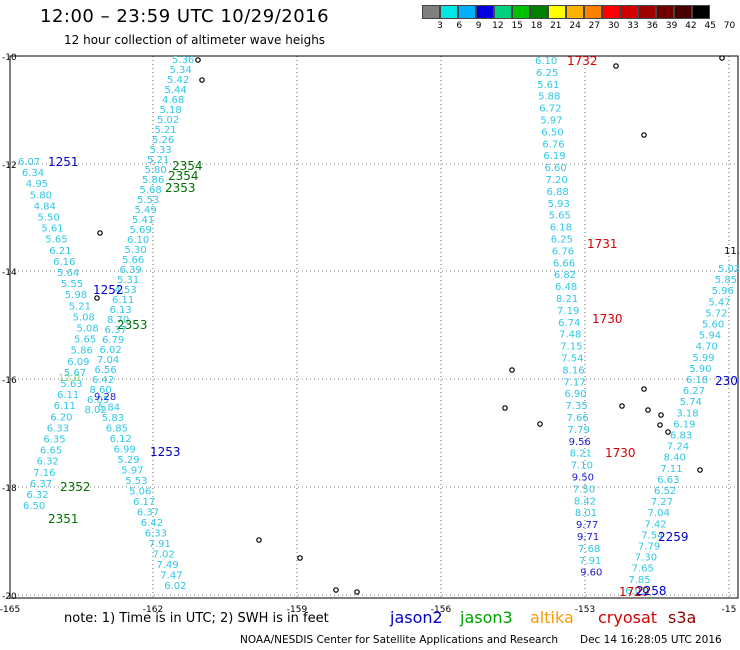  What do you see at coordinates (121, 310) in the screenshot?
I see `swh-value-track-a: 6.13` at bounding box center [121, 310].